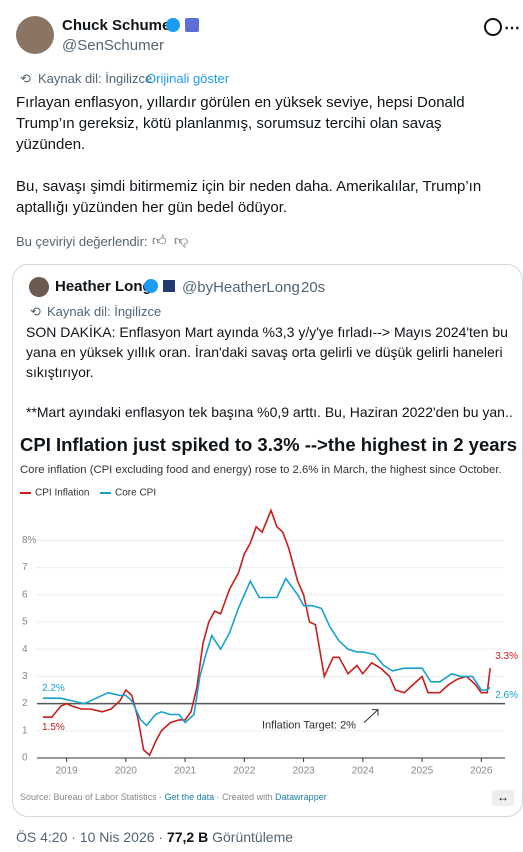 This screenshot has width=523, height=852. Describe the element at coordinates (25, 649) in the screenshot. I see `y-tick-label: 4` at that location.